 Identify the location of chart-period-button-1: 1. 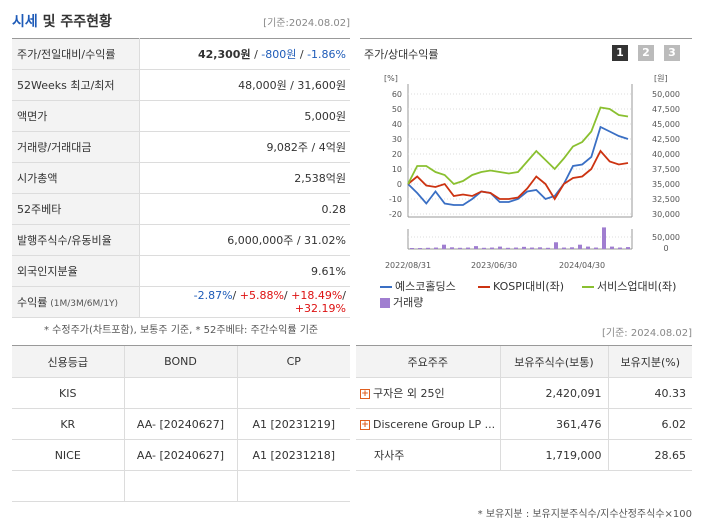
(620, 53).